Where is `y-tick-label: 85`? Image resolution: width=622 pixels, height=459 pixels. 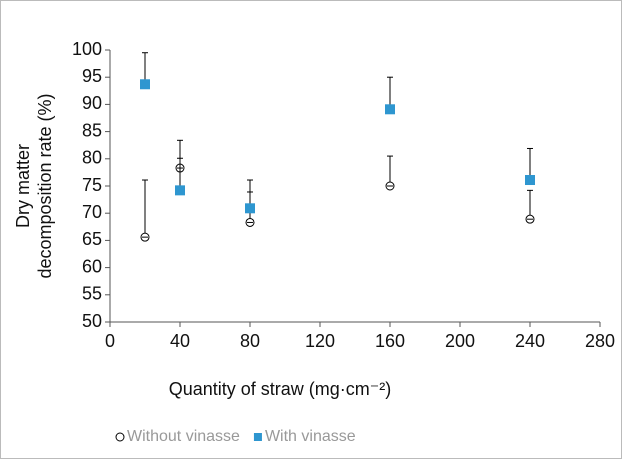
y-tick-label: 85 is located at coordinates (92, 130).